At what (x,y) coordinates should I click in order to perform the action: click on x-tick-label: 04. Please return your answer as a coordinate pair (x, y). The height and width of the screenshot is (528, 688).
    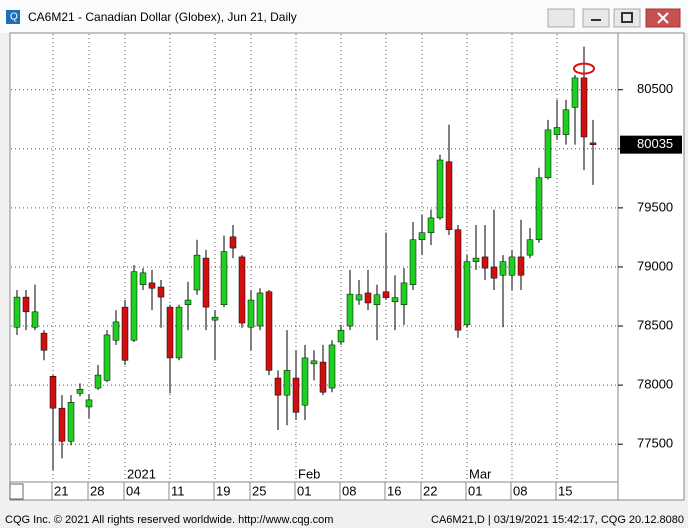
    Looking at the image, I should click on (133, 490).